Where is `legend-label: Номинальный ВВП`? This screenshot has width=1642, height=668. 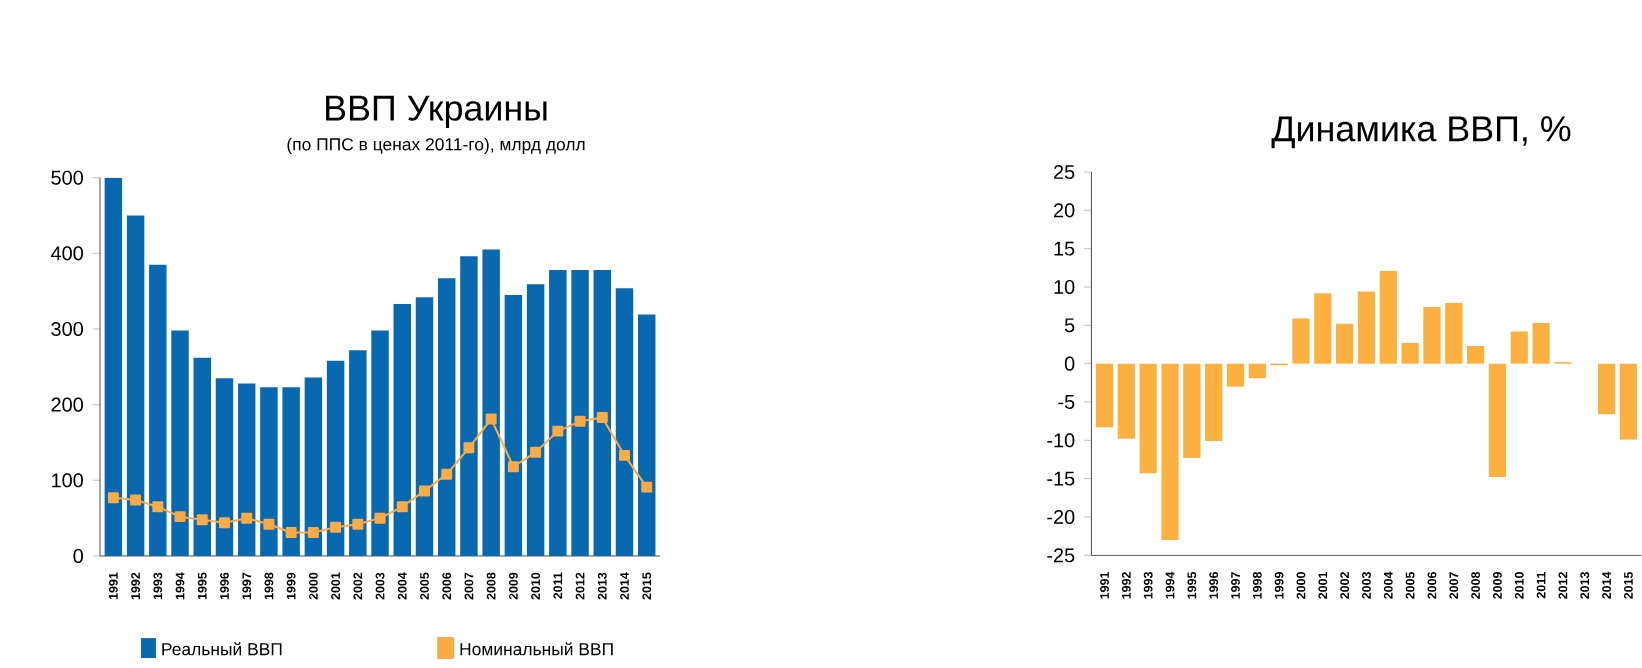
legend-label: Номинальный ВВП is located at coordinates (536, 648).